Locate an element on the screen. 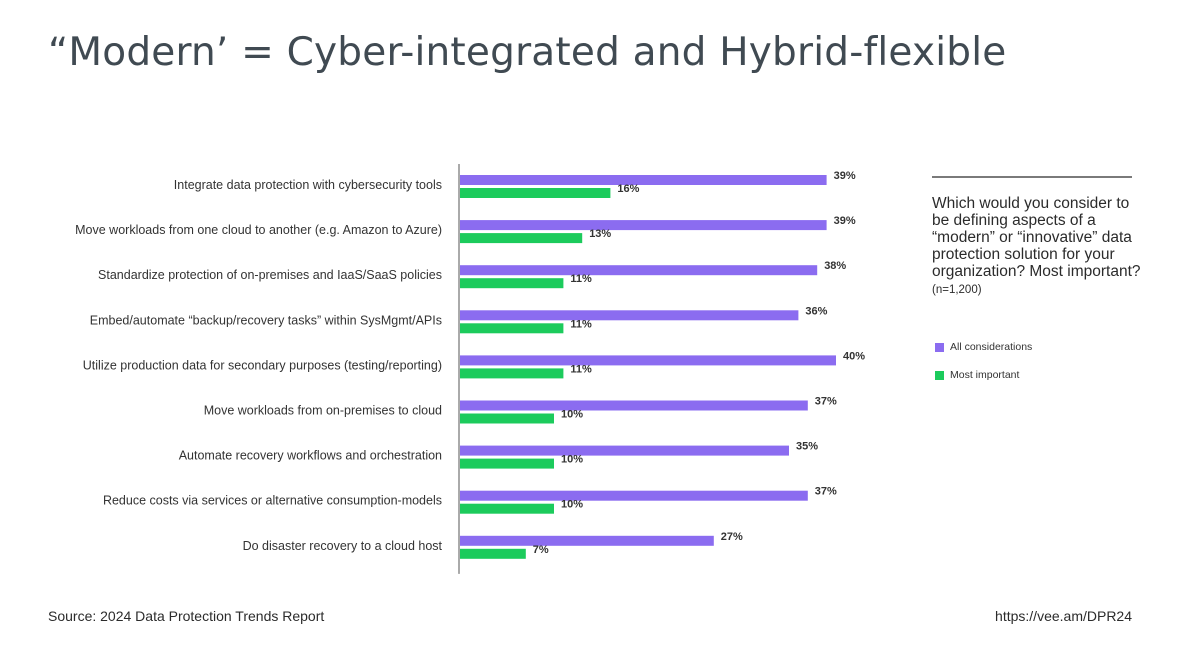 This screenshot has height=668, width=1188. legend: All considerations Most important is located at coordinates (983, 368).